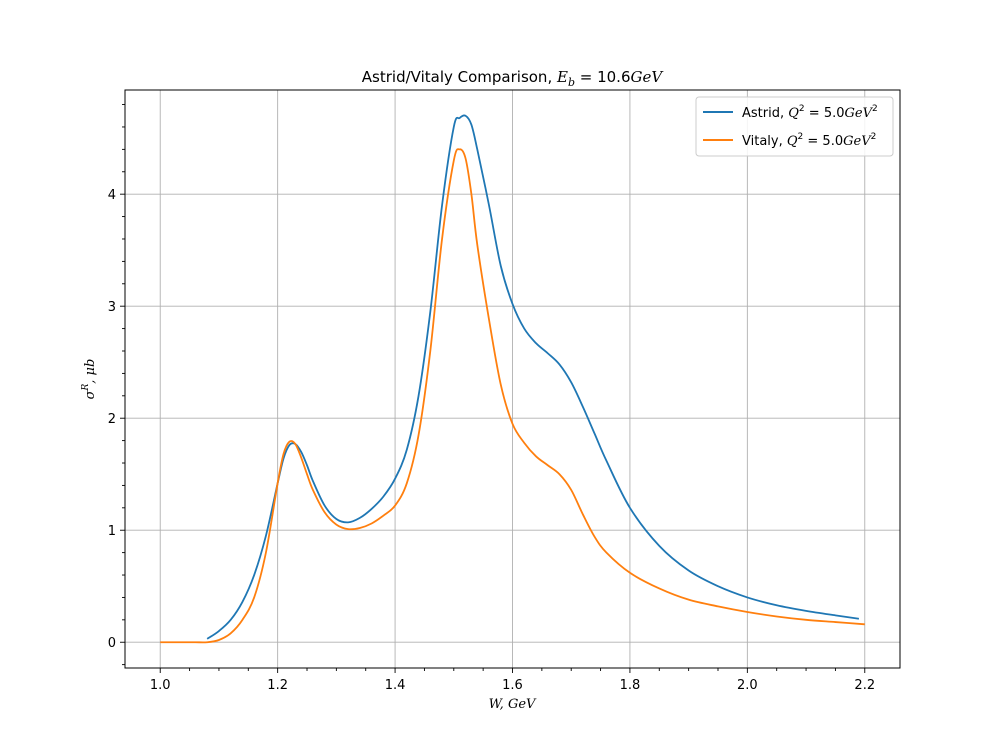  Describe the element at coordinates (160, 685) in the screenshot. I see `x-tick-label: 1.0` at that location.